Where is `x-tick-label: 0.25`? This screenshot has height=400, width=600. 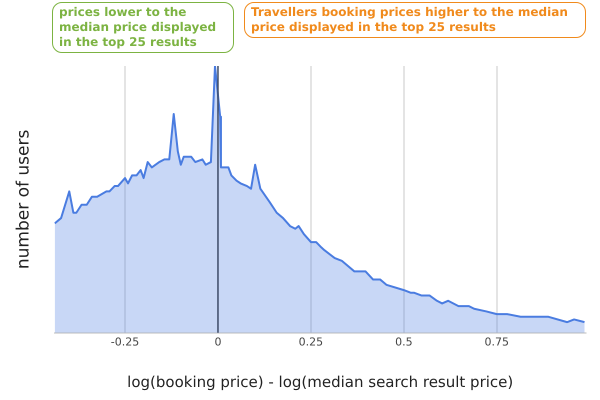 x-tick-label: 0.25 is located at coordinates (311, 341).